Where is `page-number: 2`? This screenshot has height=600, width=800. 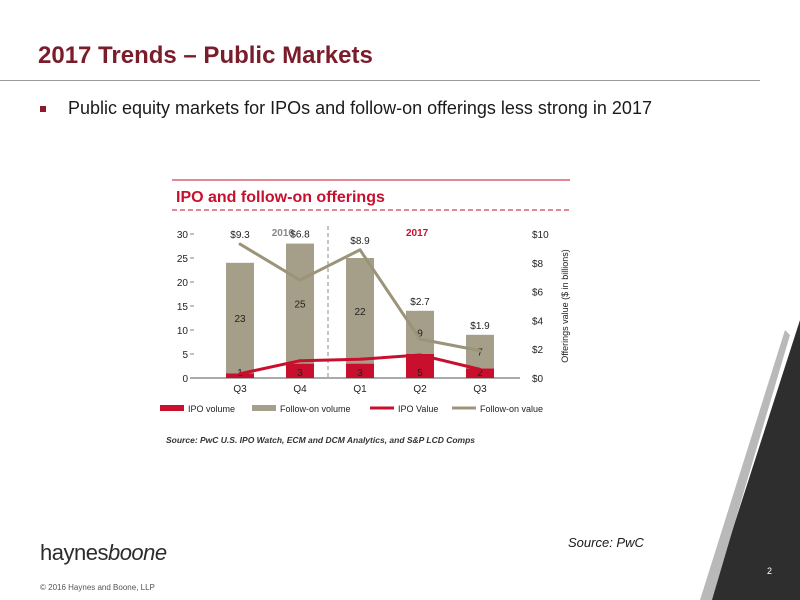 page-number: 2 is located at coordinates (770, 571).